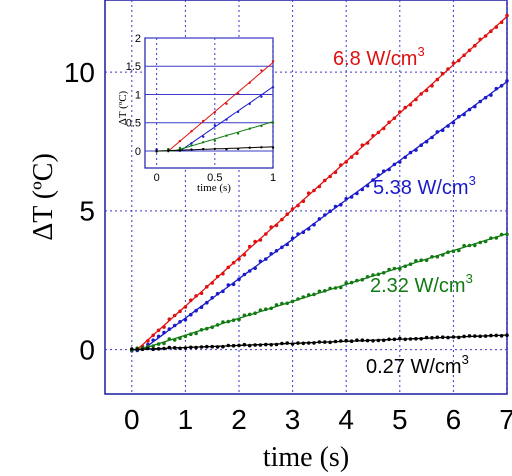  Describe the element at coordinates (186, 419) in the screenshot. I see `x-tick-label: 1` at that location.